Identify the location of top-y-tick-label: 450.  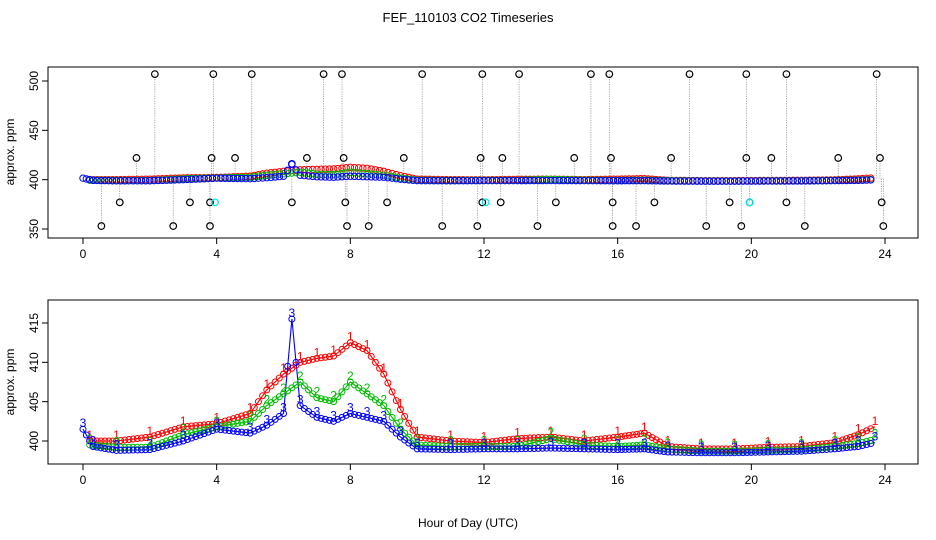
(34, 130).